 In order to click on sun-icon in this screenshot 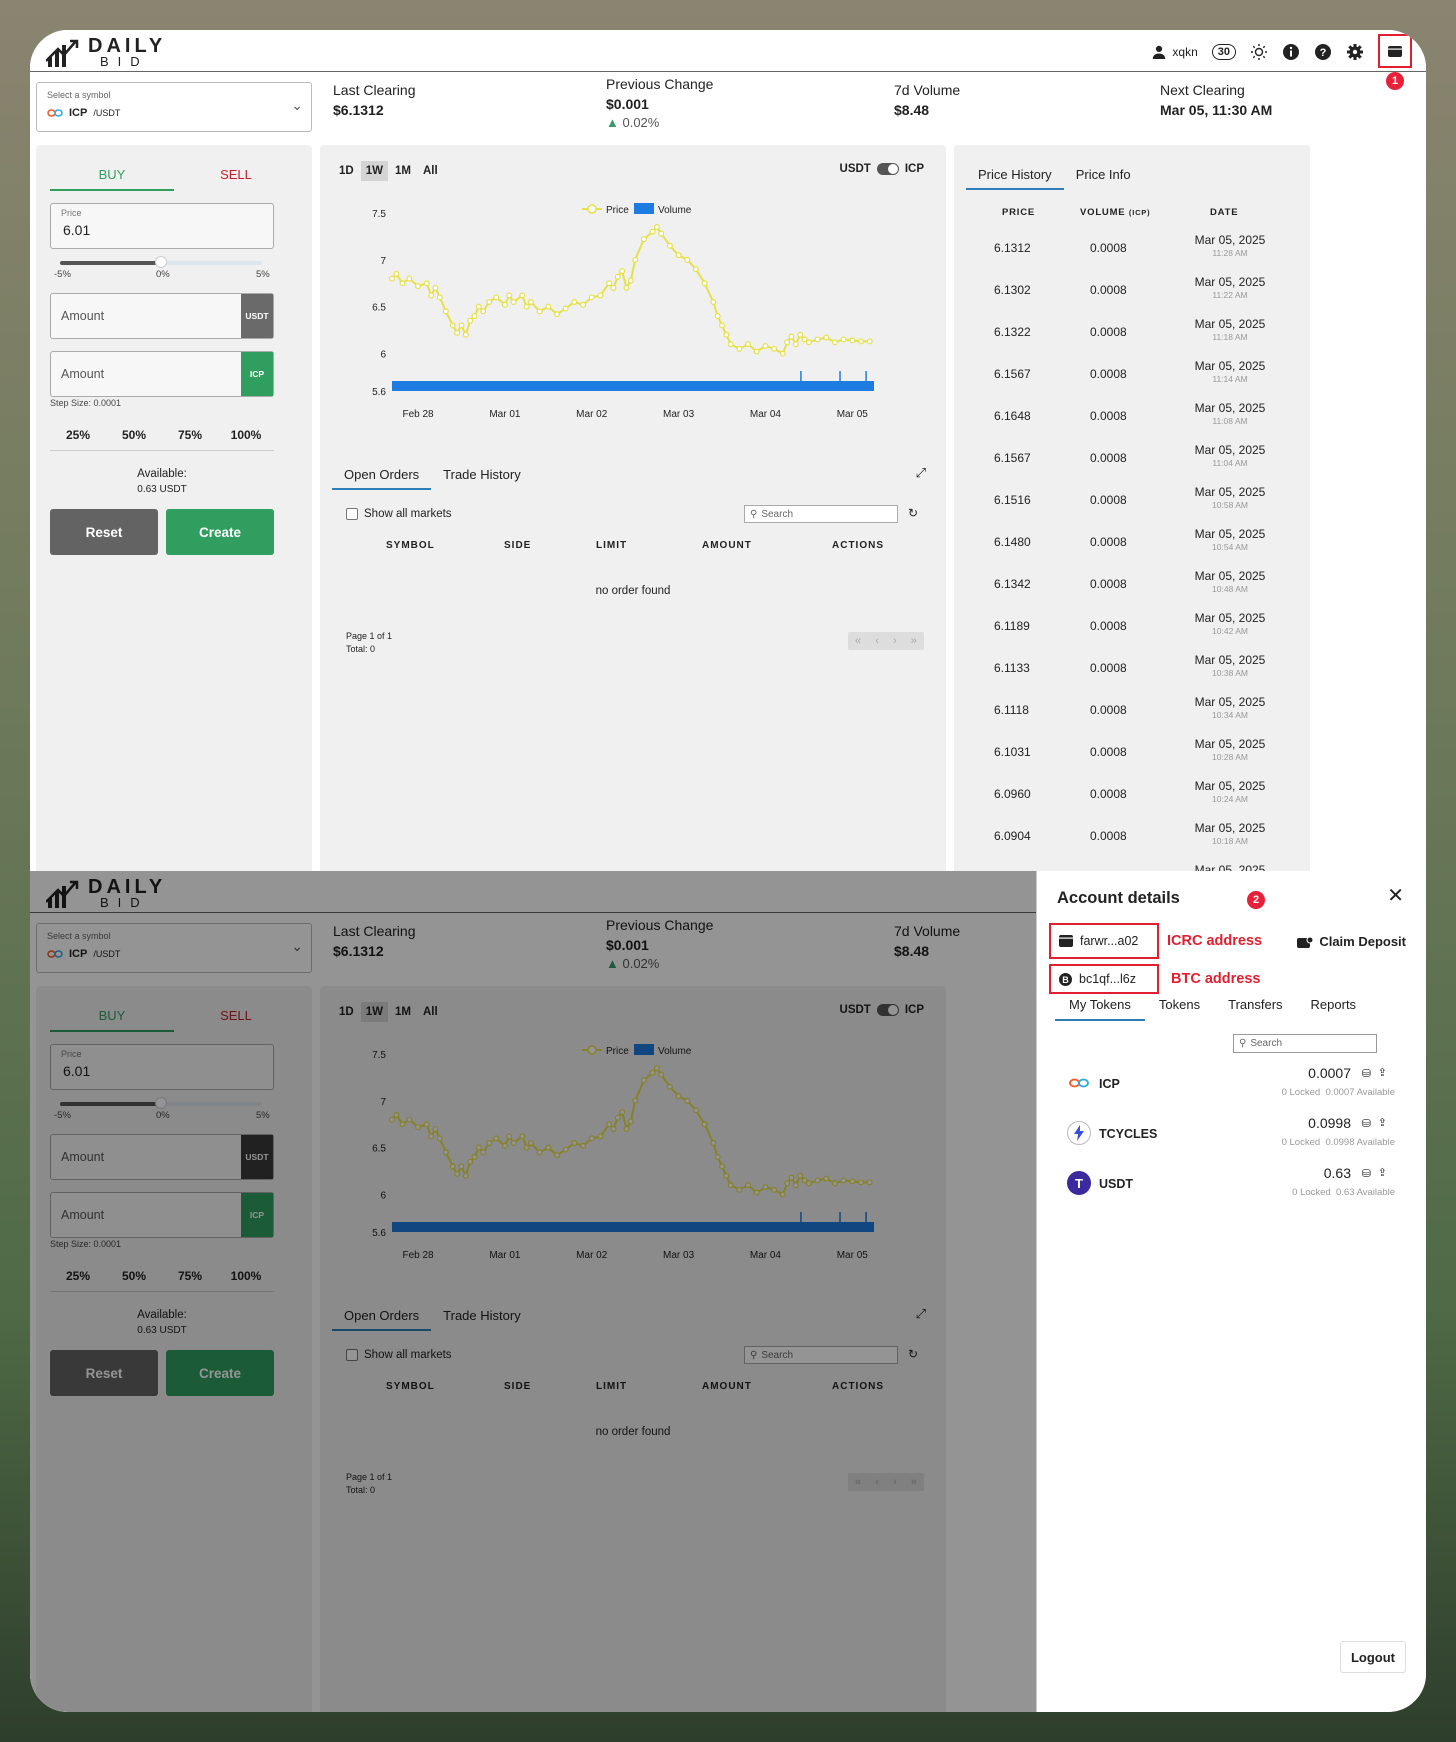, I will do `click(1259, 52)`.